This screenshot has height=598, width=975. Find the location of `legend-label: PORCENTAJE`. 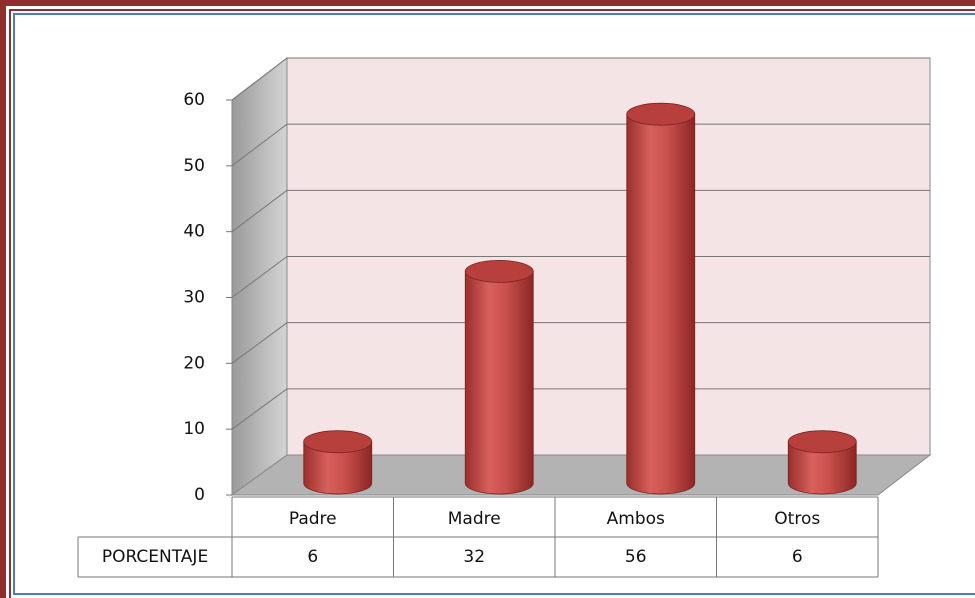

legend-label: PORCENTAJE is located at coordinates (155, 557).